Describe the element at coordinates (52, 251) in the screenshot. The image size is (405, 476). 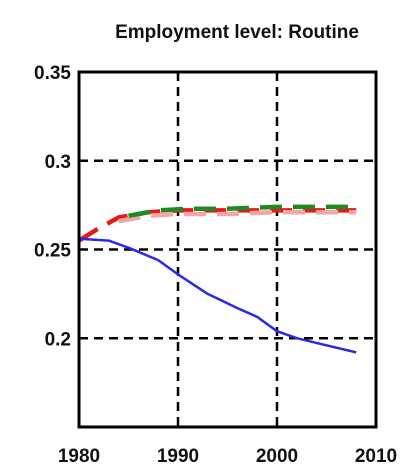
I see `y-tick-label: 0.25` at that location.